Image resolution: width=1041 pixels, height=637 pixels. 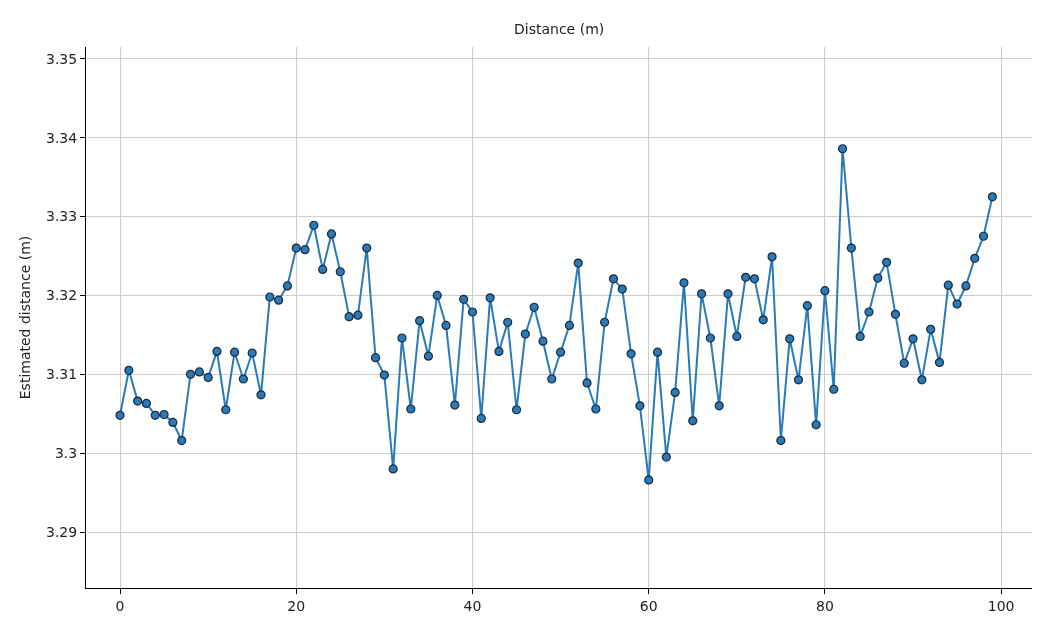 I want to click on x-axis-title: Distance (m), so click(x=559, y=29).